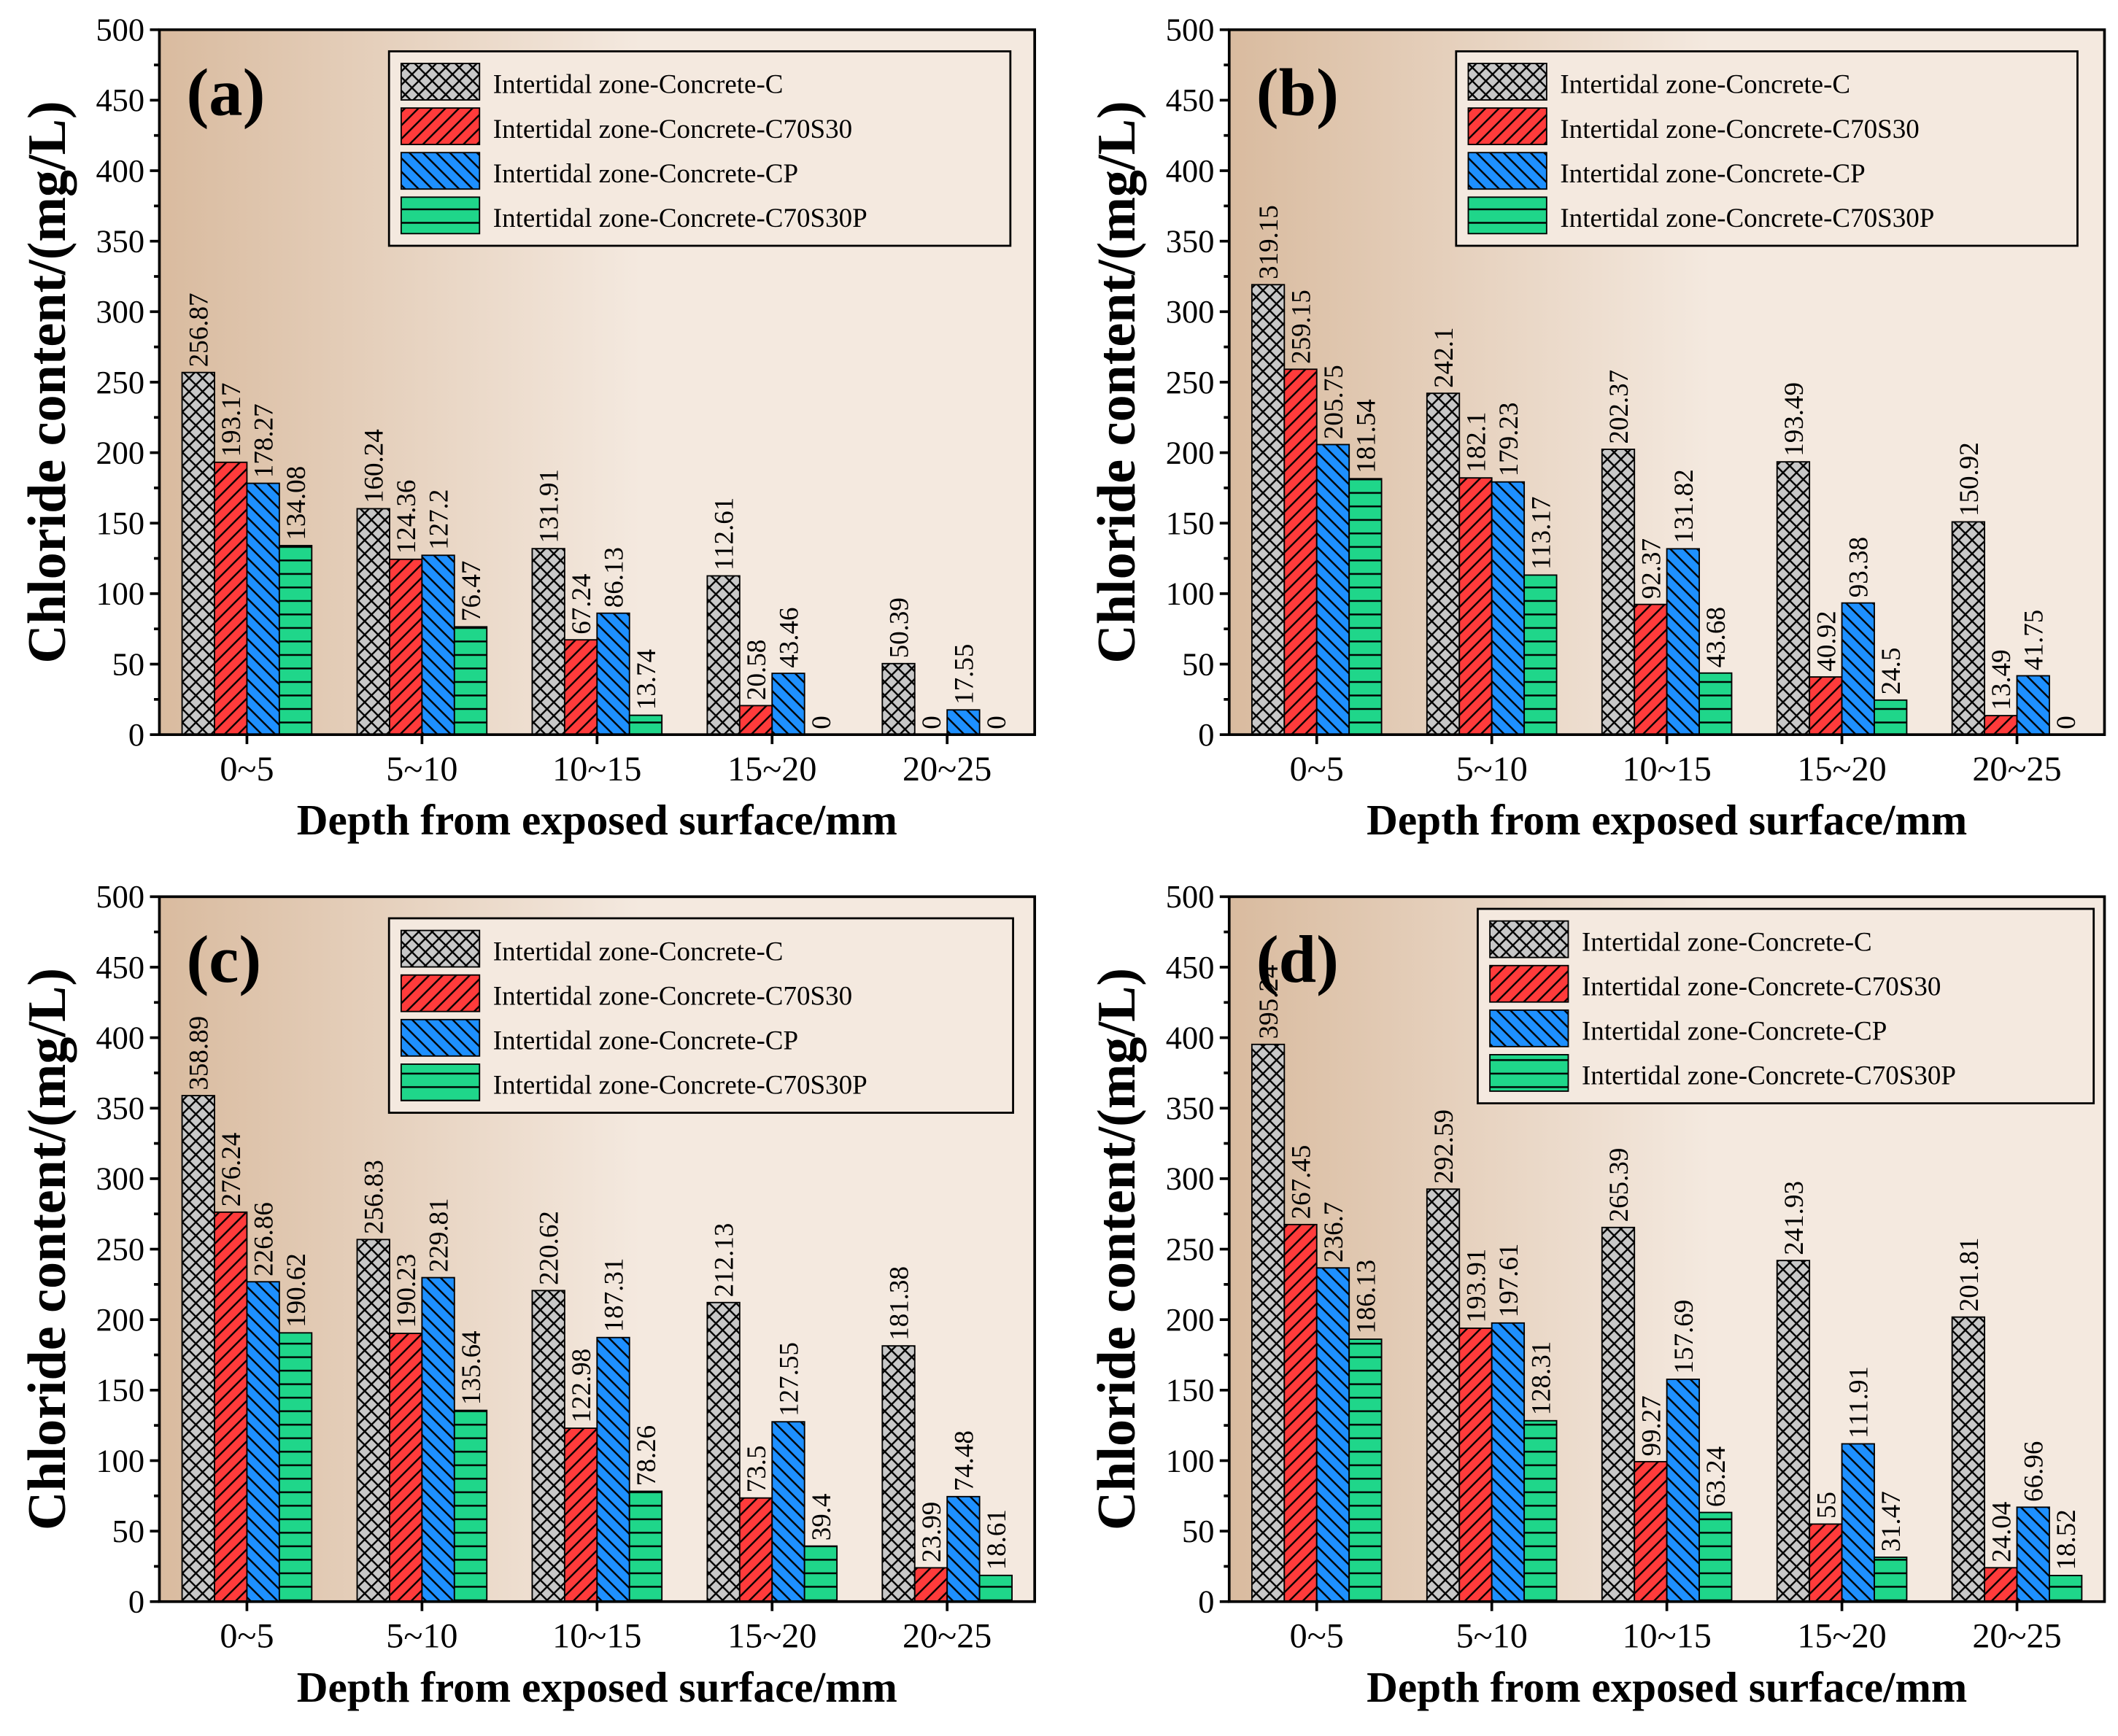 The image size is (2118, 1736). What do you see at coordinates (647, 1455) in the screenshot?
I see `data-label: 78.26` at bounding box center [647, 1455].